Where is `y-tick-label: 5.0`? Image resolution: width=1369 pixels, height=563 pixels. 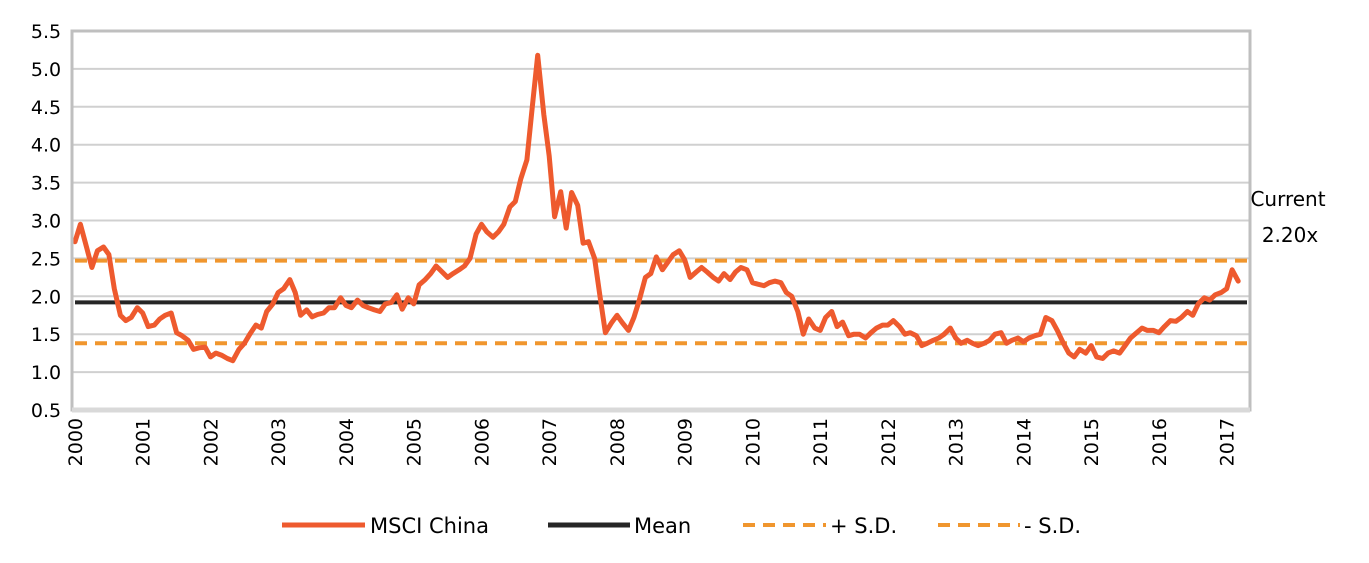
y-tick-label: 5.0 is located at coordinates (46, 70).